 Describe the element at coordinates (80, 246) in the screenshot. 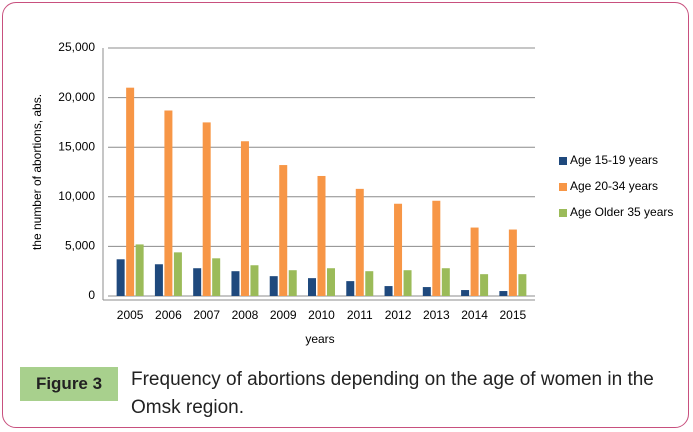

I see `y-tick-label: 5,000` at that location.